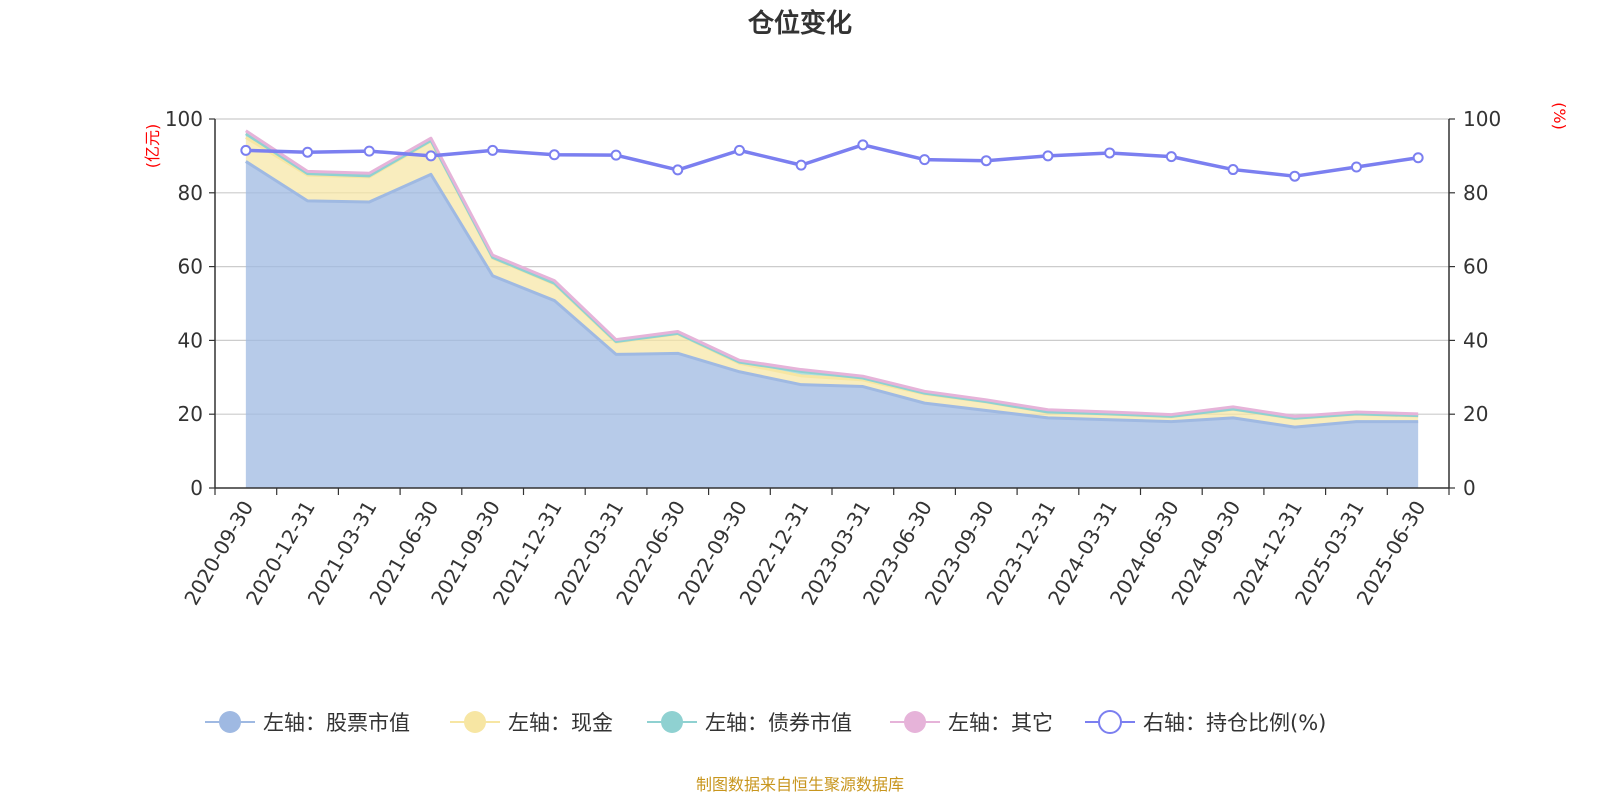  What do you see at coordinates (778, 723) in the screenshot?
I see `legend-label: 左轴：债券市值` at bounding box center [778, 723].